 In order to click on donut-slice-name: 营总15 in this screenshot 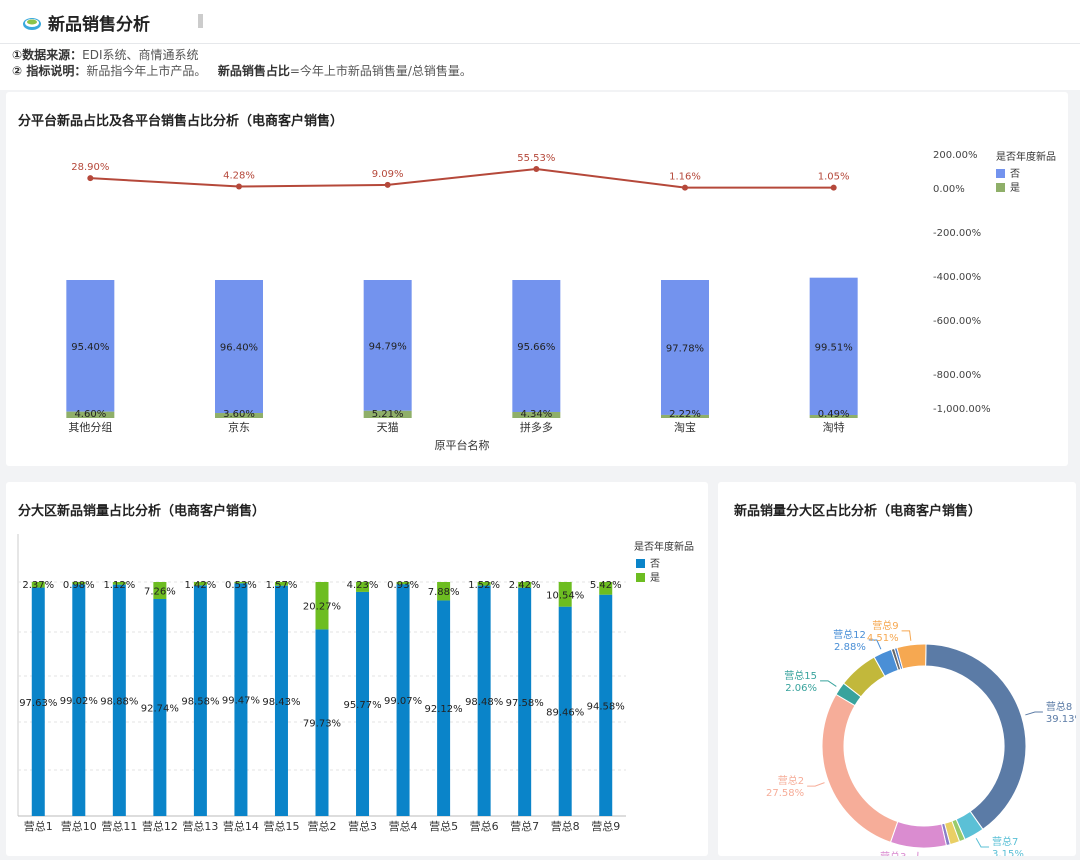, I will do `click(800, 675)`.